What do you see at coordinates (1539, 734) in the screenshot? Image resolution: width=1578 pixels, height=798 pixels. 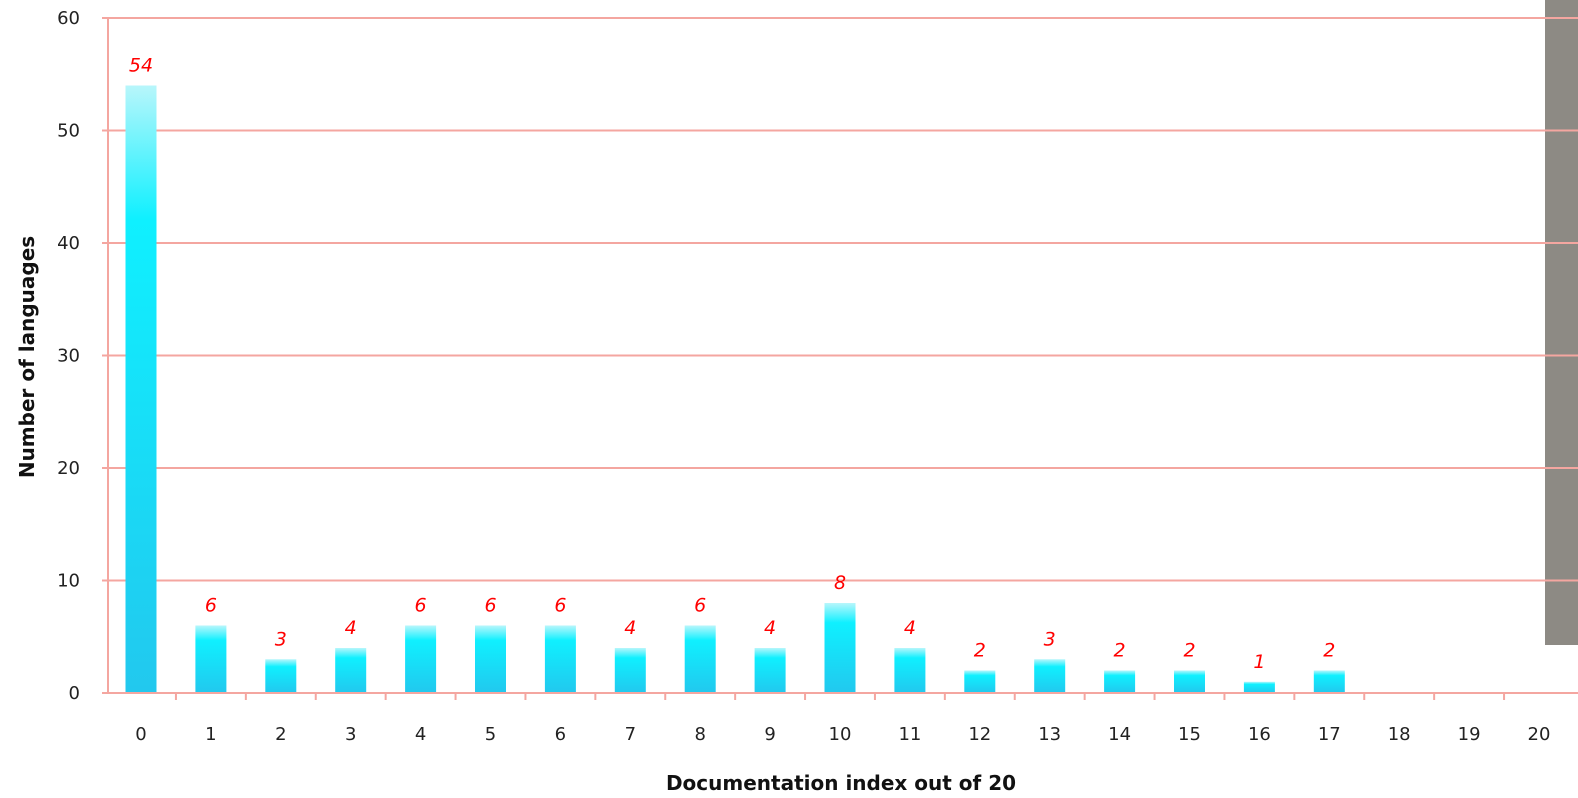 I see `x-tick-label: 20` at bounding box center [1539, 734].